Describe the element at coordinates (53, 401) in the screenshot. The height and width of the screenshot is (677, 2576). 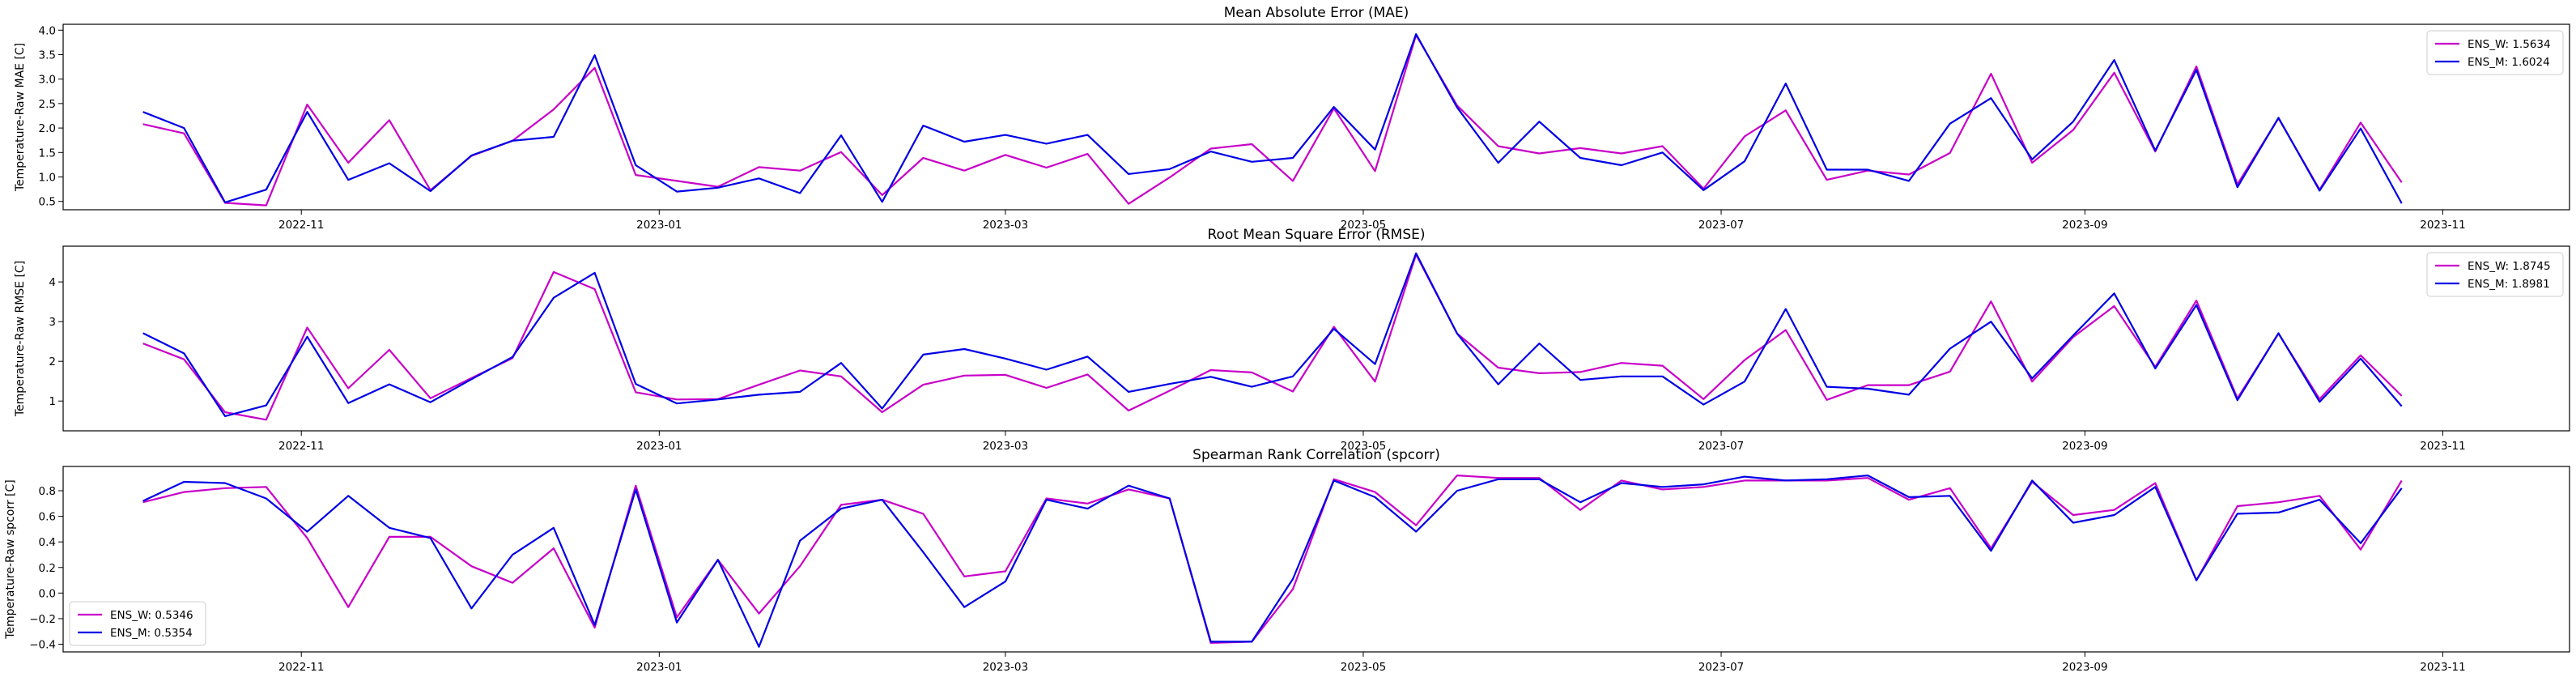
I see `y-tick-label: 1` at that location.